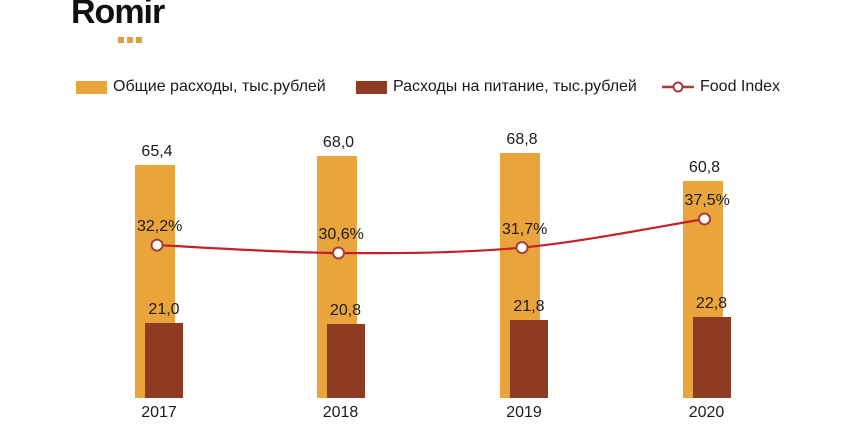  I want to click on legend-label-total-expenses: Общие расходы, тыс.рублей, so click(219, 86).